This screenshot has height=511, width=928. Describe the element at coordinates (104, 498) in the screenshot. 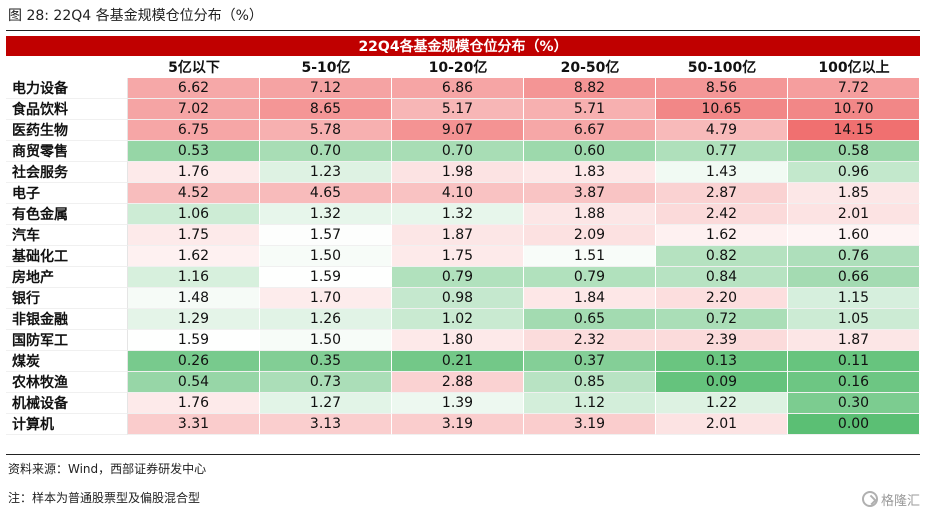

I see `sample-note: 注：样本为普通股票型及偏股混合型` at that location.